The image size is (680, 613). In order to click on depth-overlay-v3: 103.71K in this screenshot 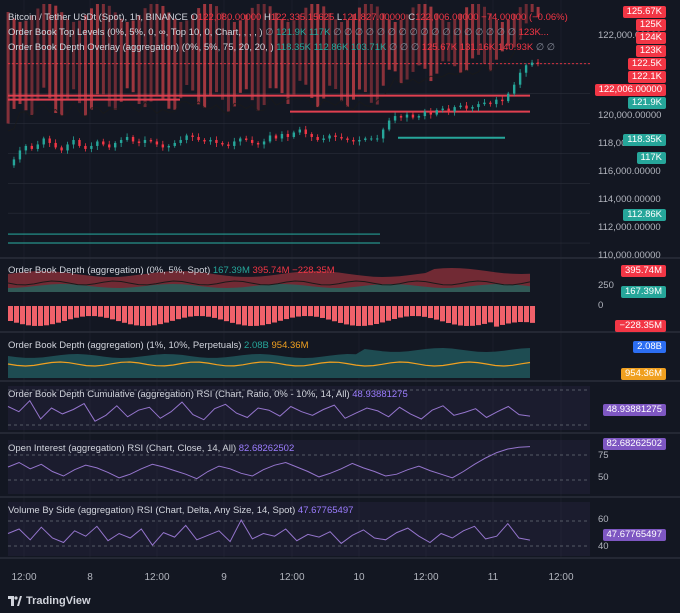, I will do `click(368, 47)`.